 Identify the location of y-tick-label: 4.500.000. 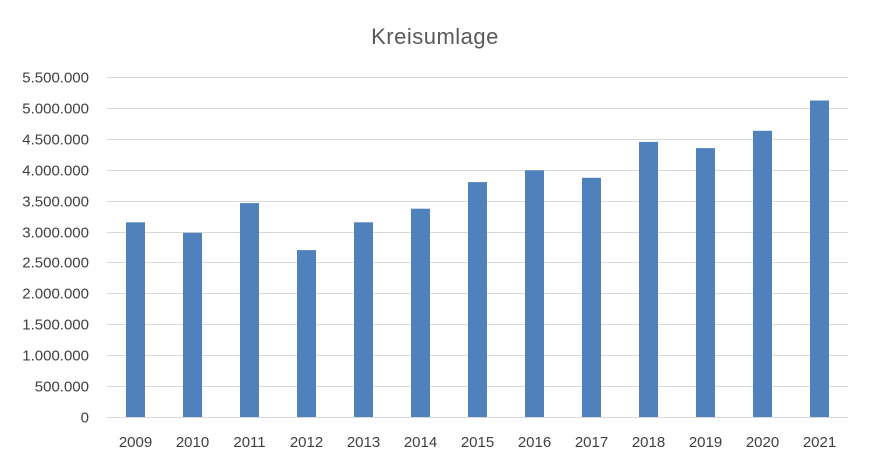
(55, 140).